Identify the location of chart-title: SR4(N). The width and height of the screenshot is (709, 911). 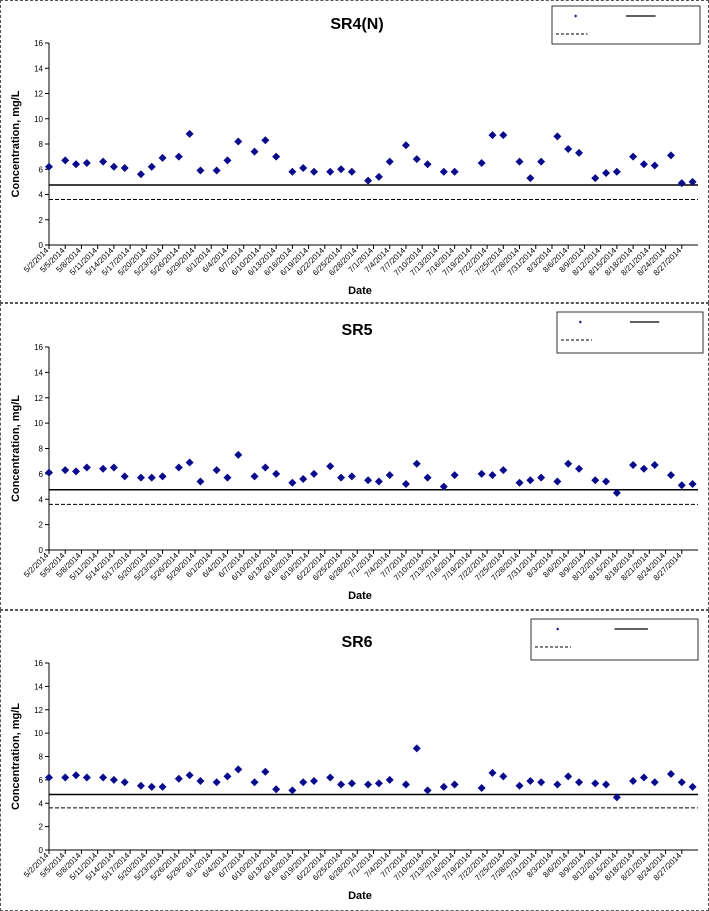
(356, 24).